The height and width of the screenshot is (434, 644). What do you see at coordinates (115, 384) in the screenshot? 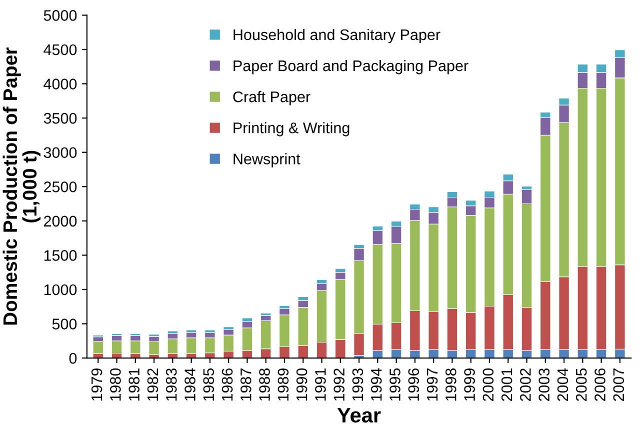
I see `x-tick-label: 1980` at bounding box center [115, 384].